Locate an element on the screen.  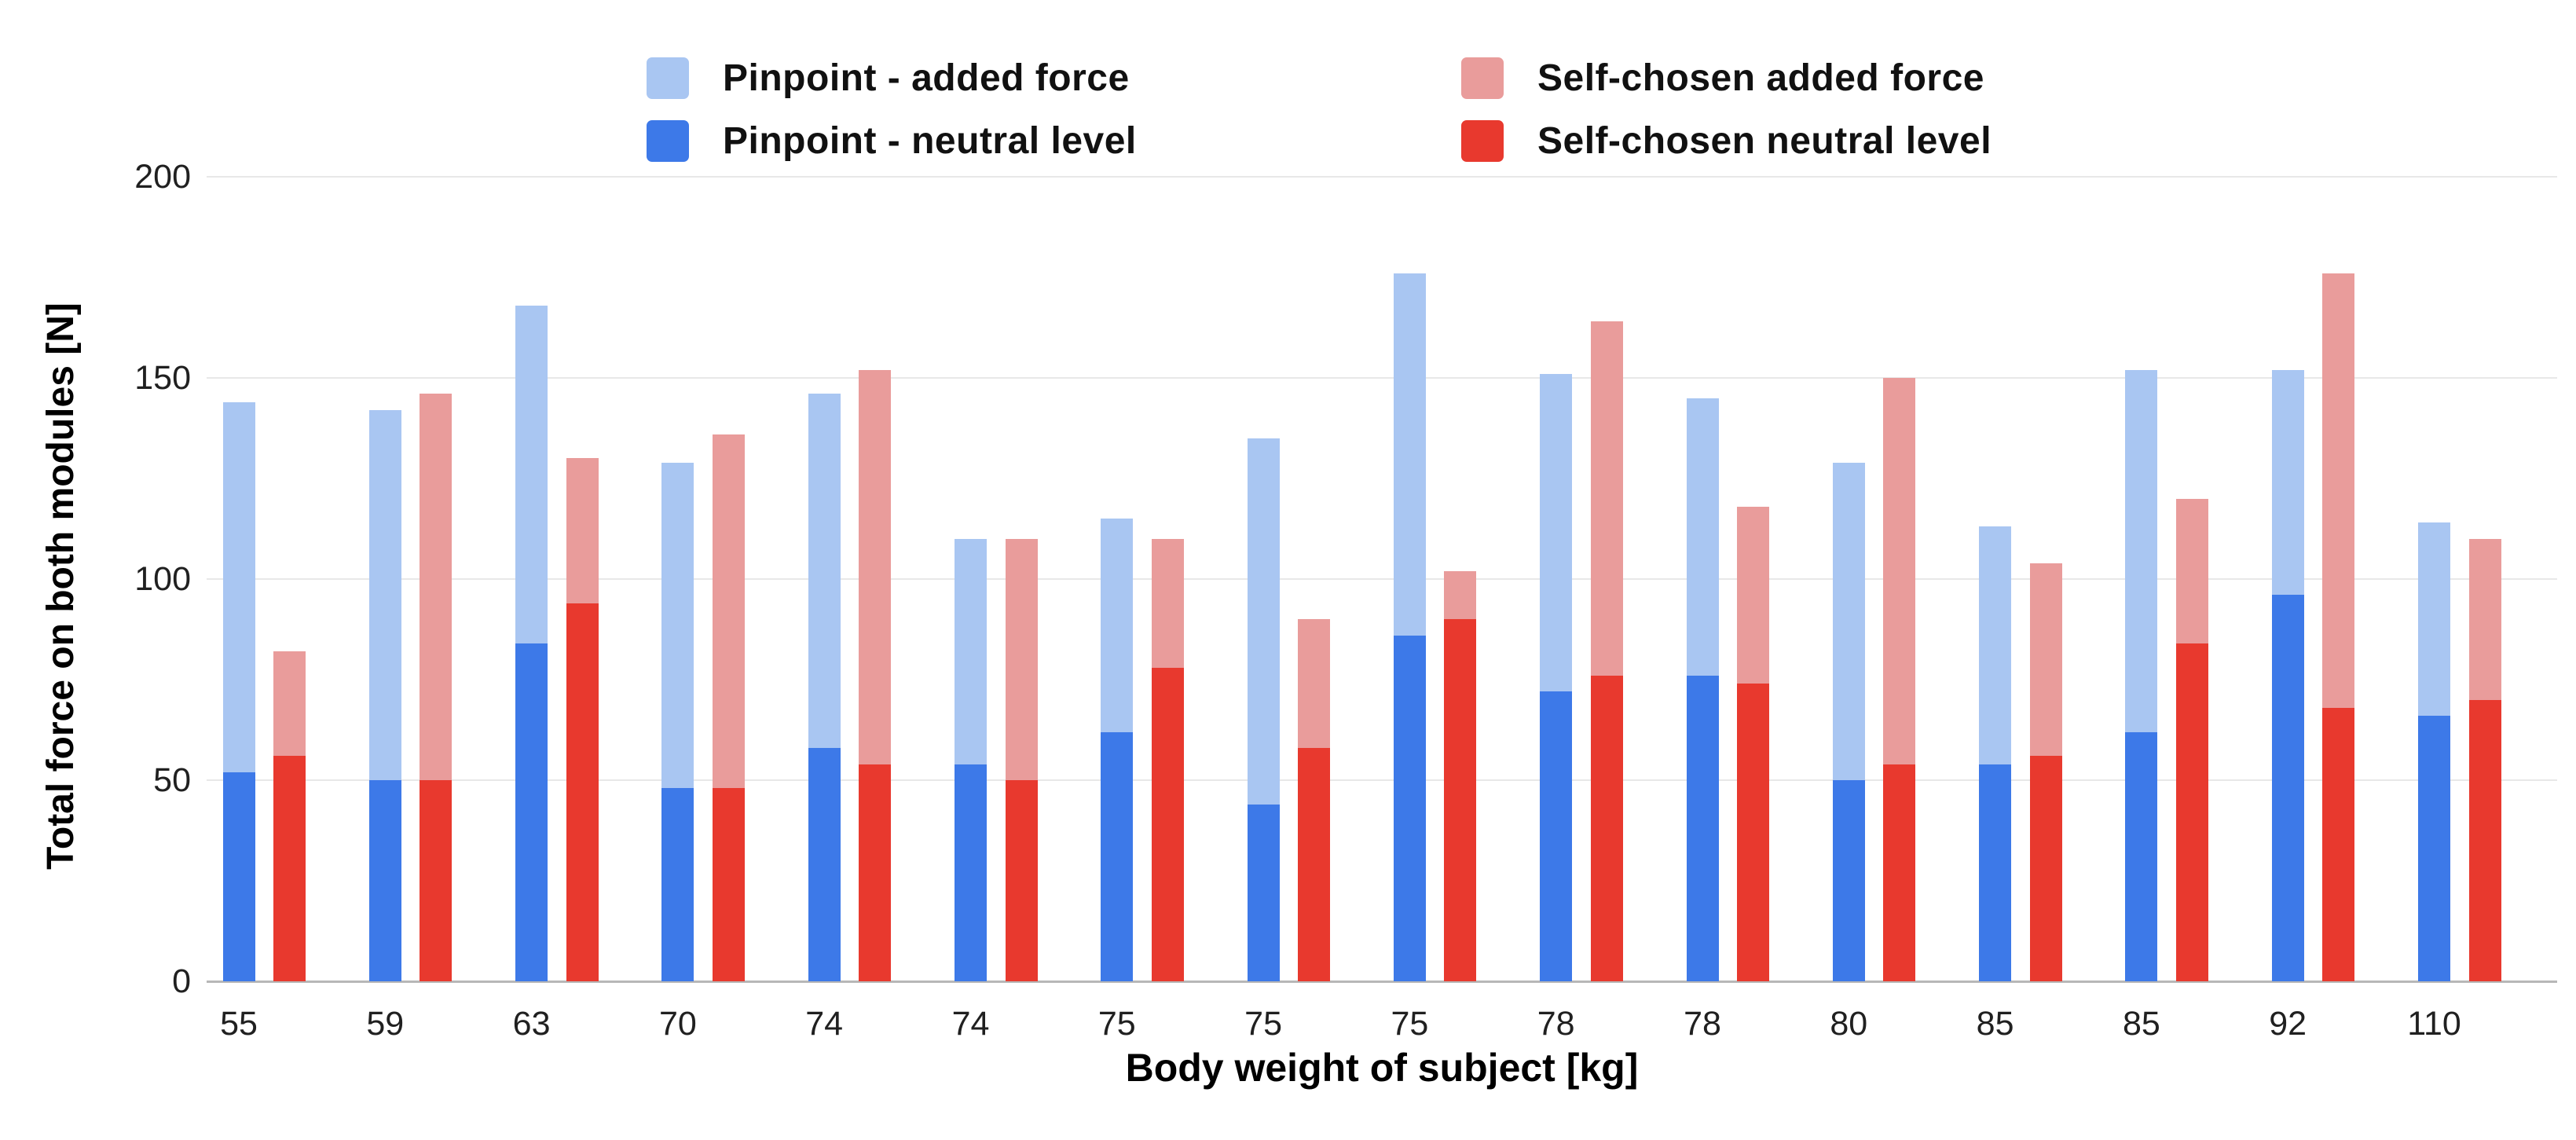
legend-label: Pinpoint - added force is located at coordinates (927, 78).